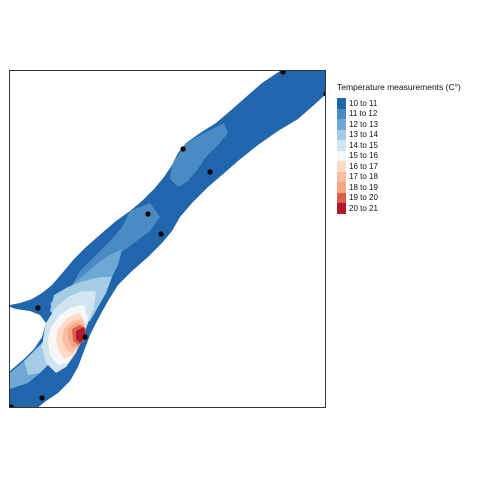 Image resolution: width=480 pixels, height=480 pixels. I want to click on legend-item: 15 to 16, so click(407, 155).